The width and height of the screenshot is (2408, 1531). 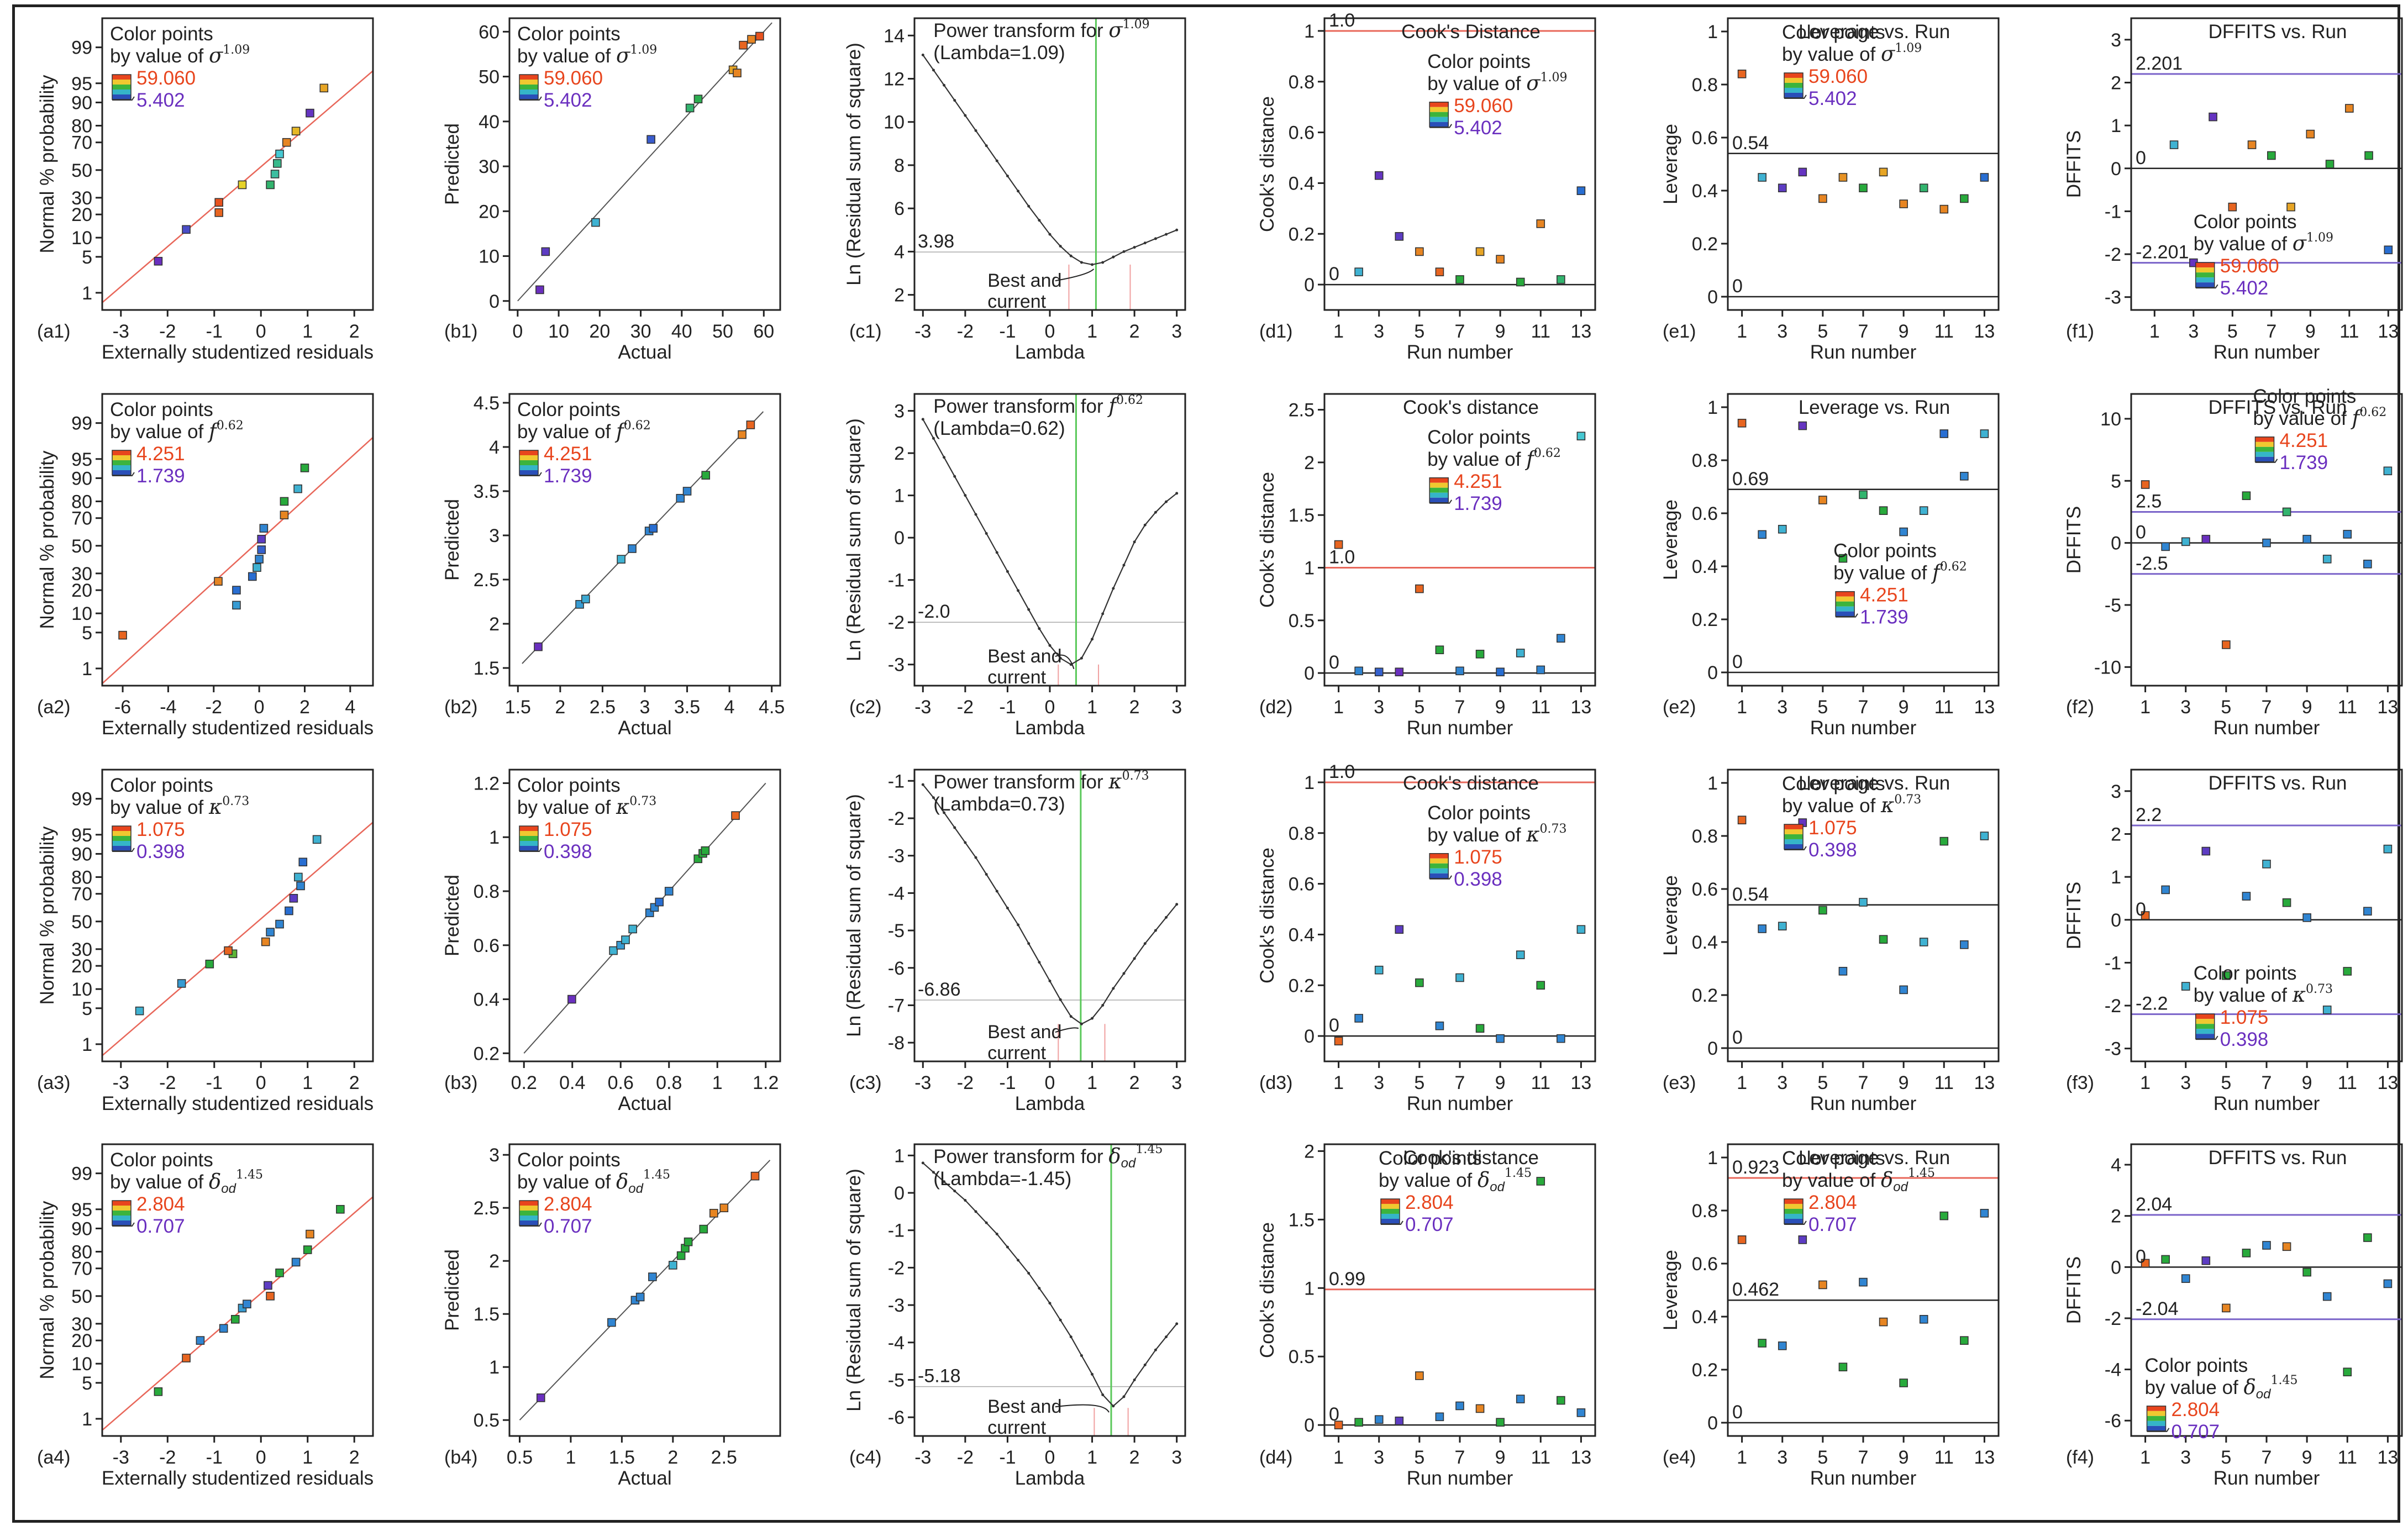 What do you see at coordinates (1670, 540) in the screenshot?
I see `y-axis-label: Leverage` at bounding box center [1670, 540].